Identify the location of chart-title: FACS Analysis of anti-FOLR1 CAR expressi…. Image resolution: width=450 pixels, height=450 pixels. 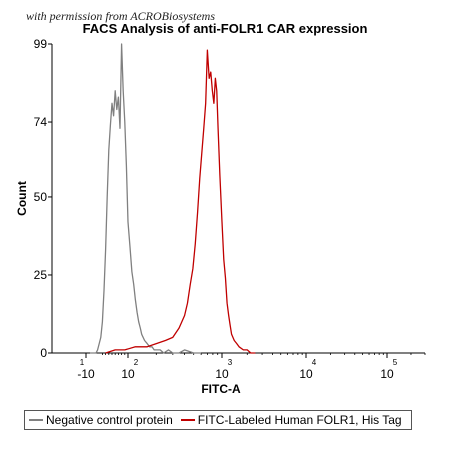
(225, 28).